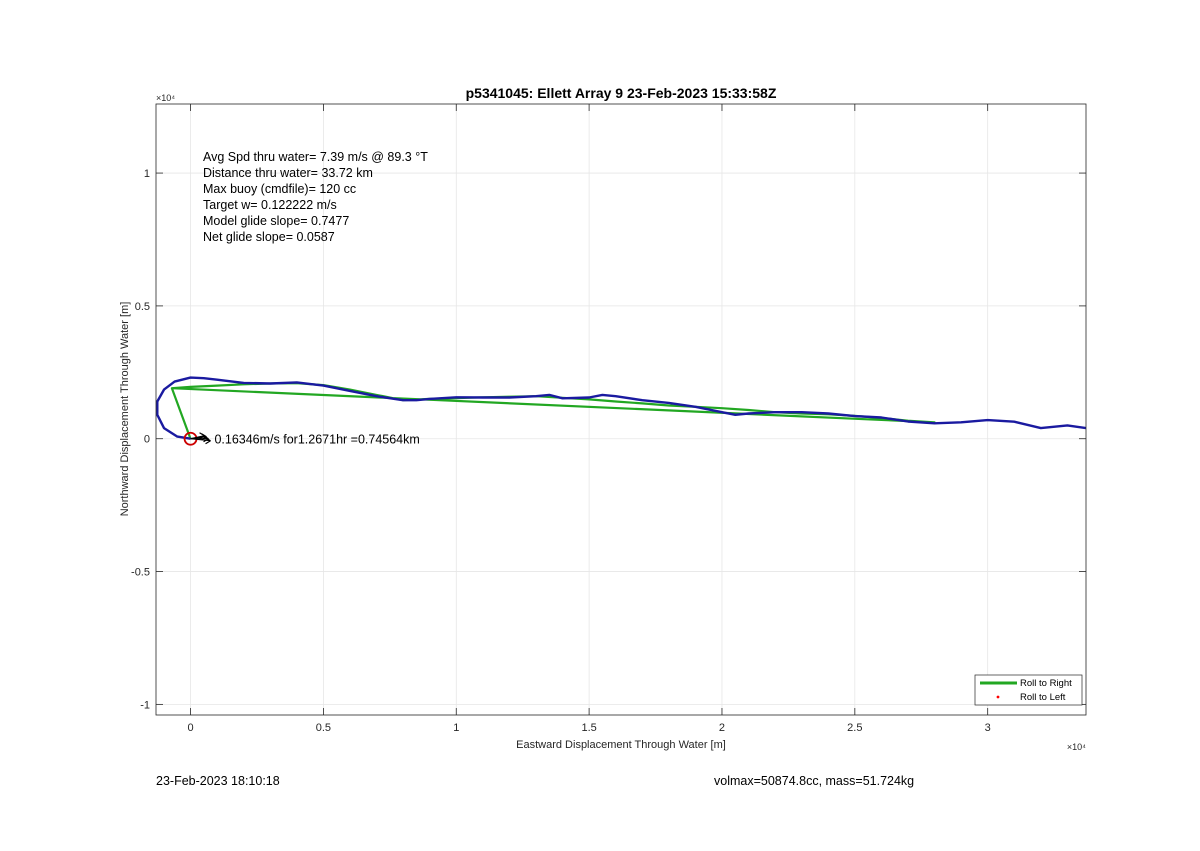 The image size is (1200, 851). Describe the element at coordinates (323, 728) in the screenshot. I see `x-tick-label: 0.5` at that location.